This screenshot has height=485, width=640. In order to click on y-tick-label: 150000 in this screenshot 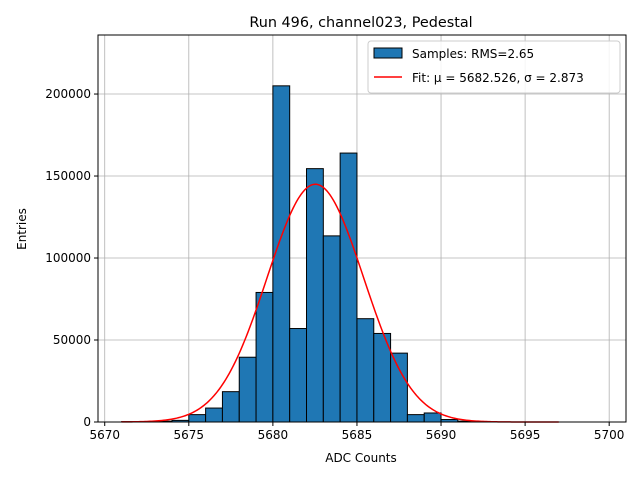, I will do `click(68, 176)`.